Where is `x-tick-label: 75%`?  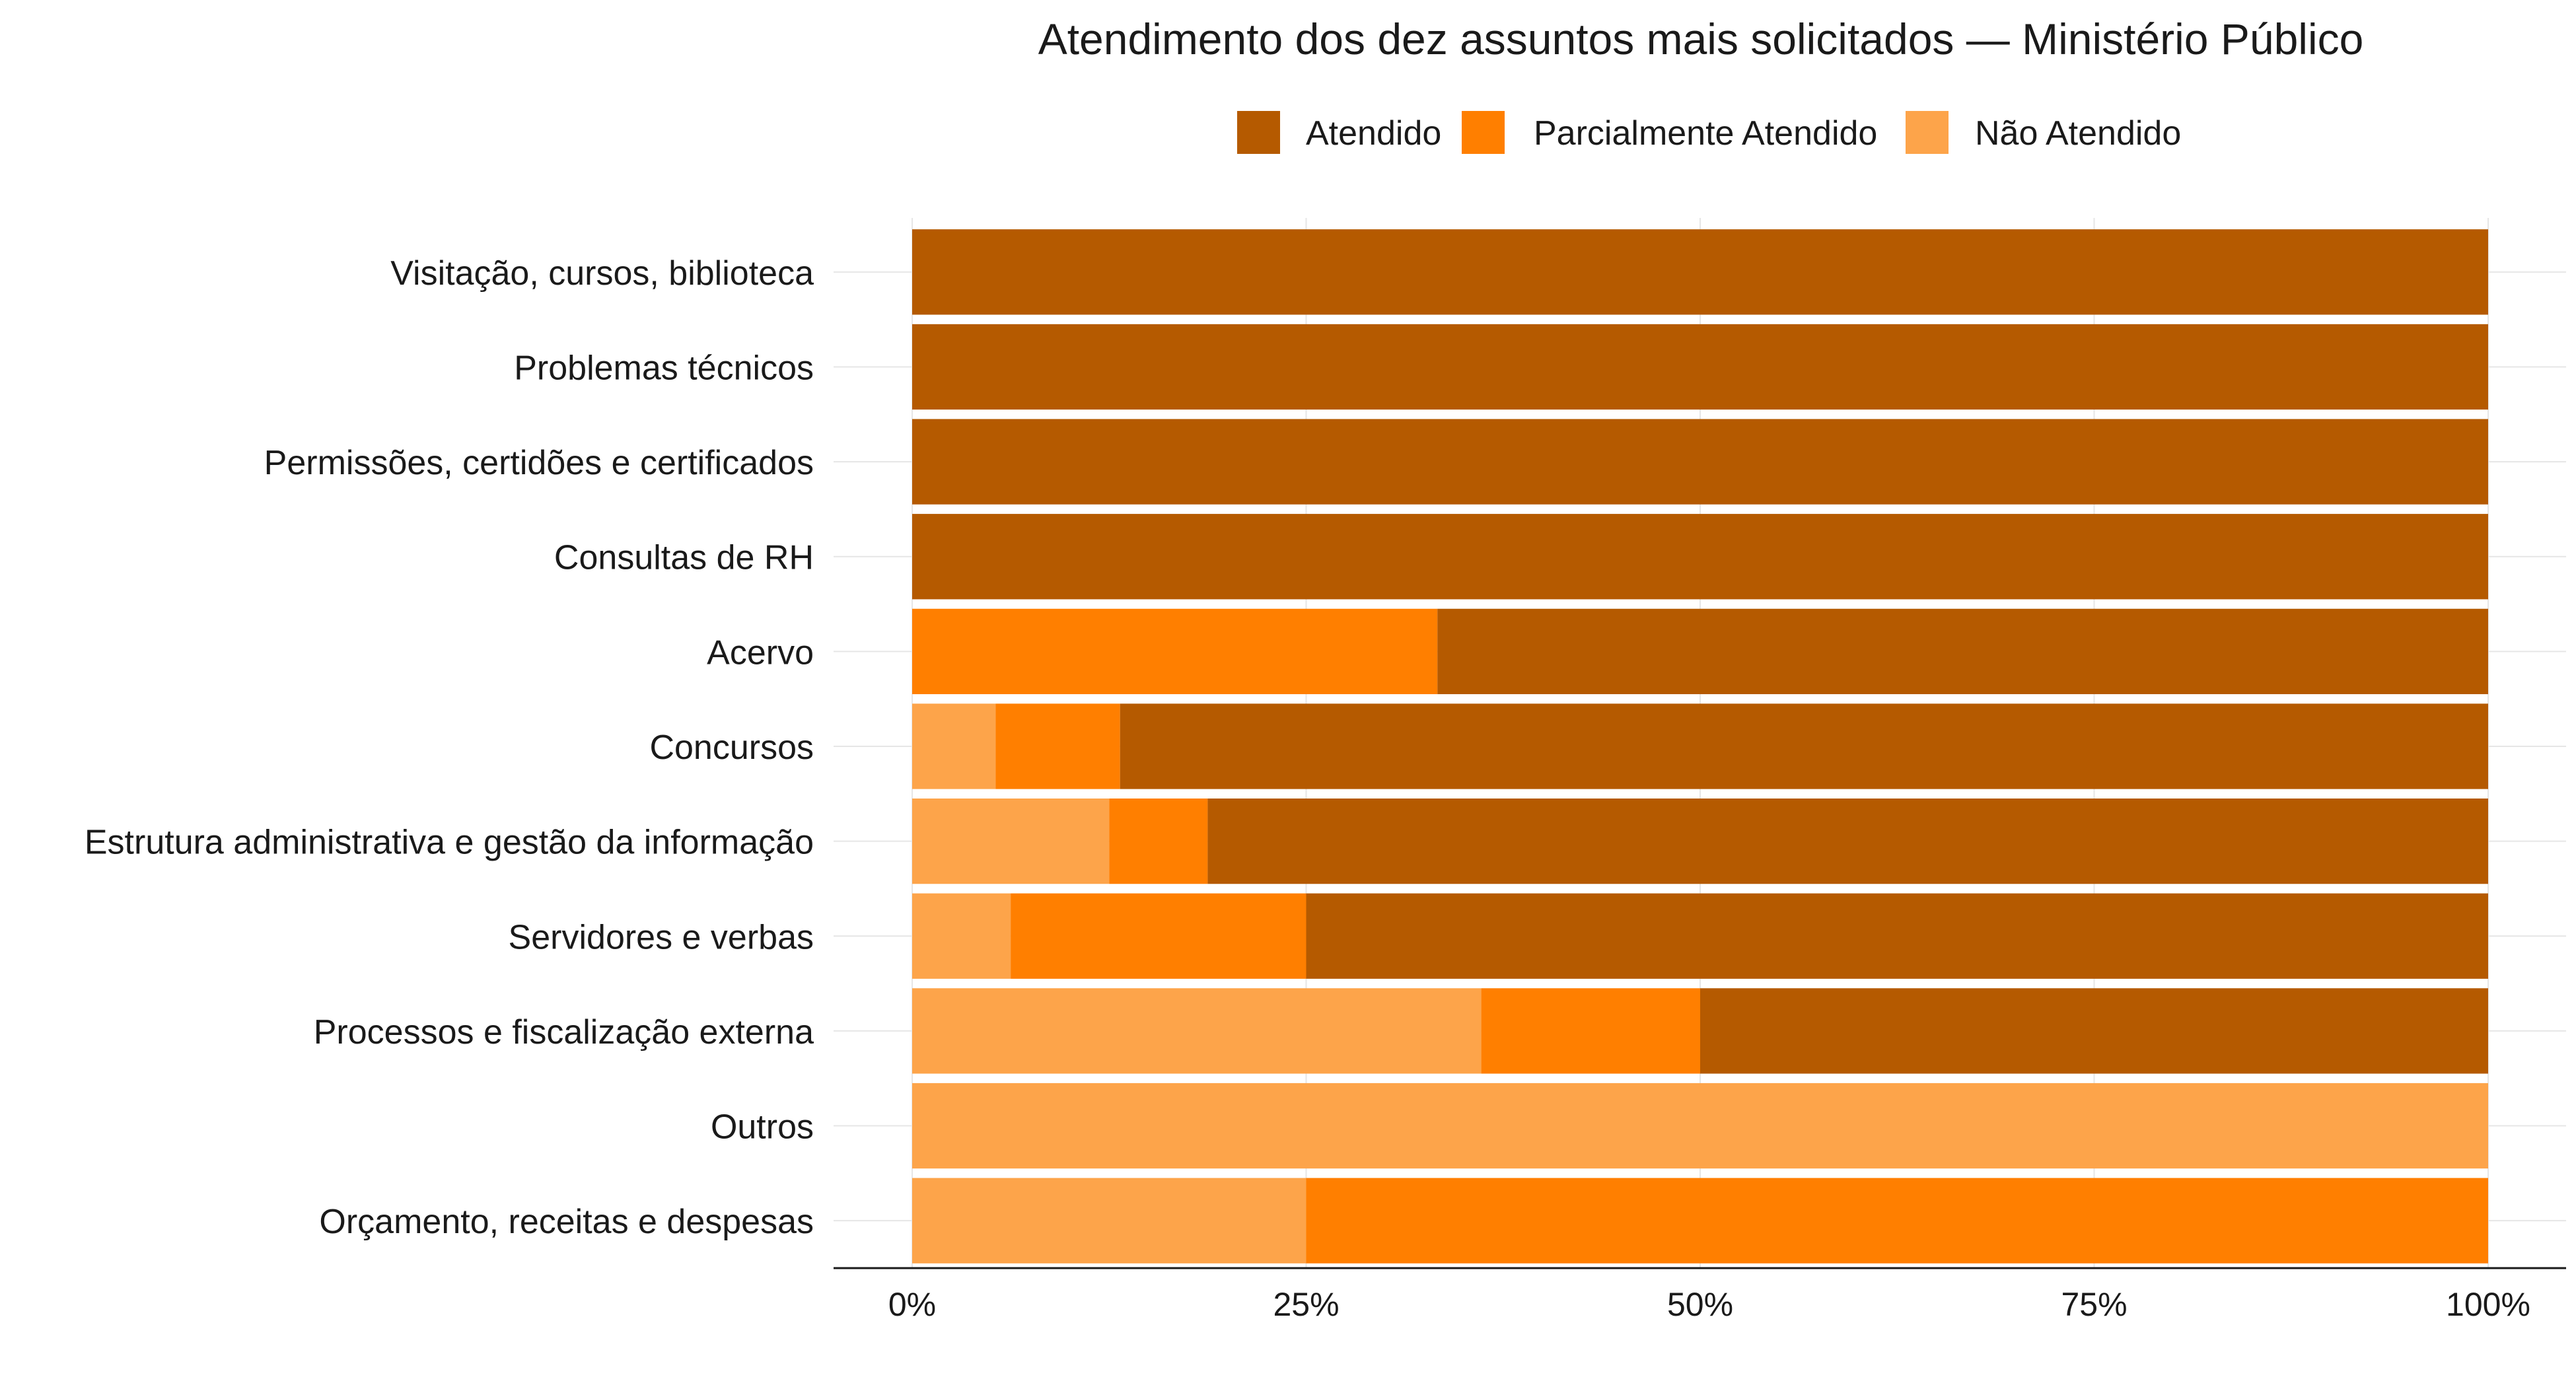 x-tick-label: 75% is located at coordinates (2094, 1304).